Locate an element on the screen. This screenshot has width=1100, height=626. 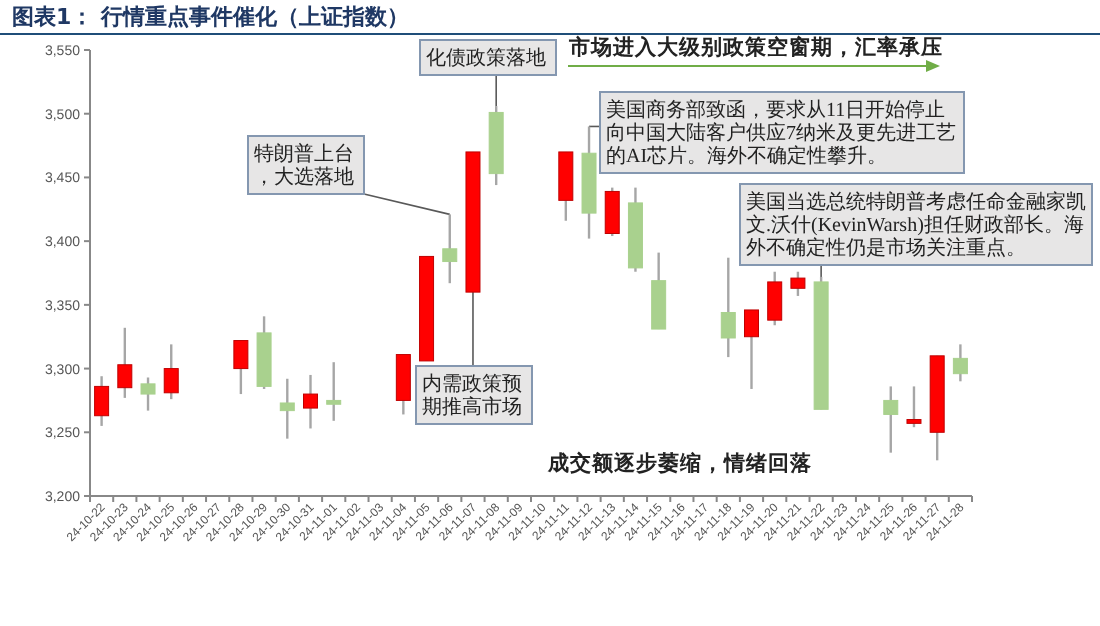
annotation: 市场进入大级别政策空窗期，汇率承压 is located at coordinates (755, 47).